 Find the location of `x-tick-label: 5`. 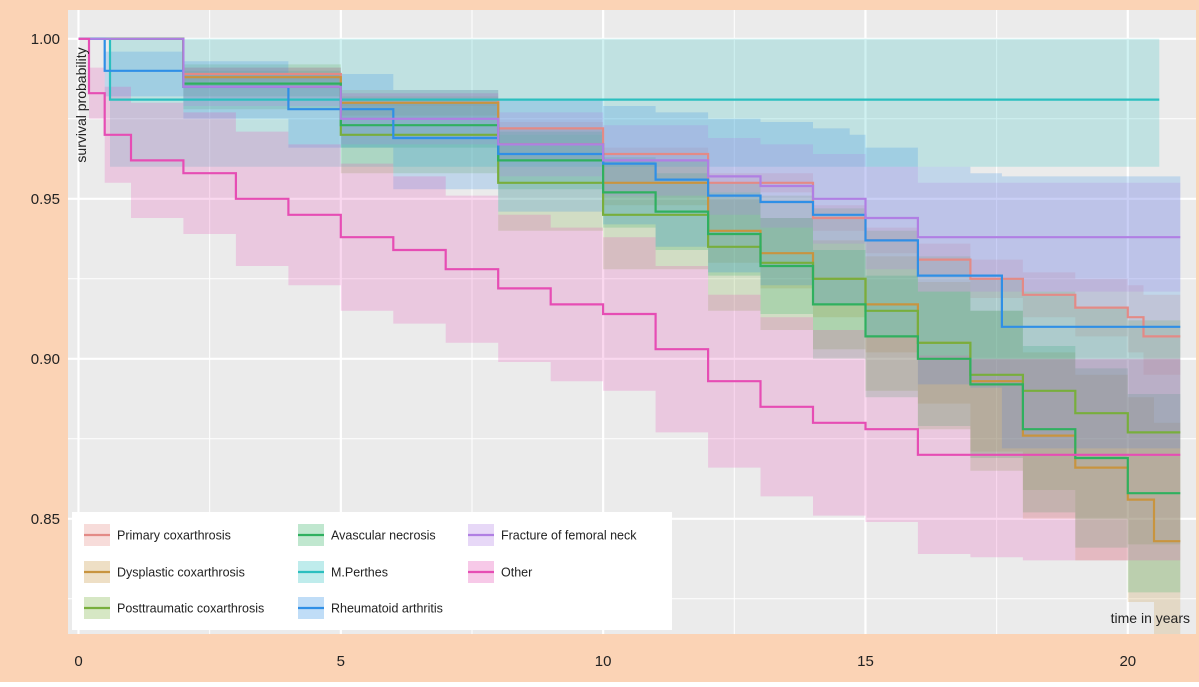

x-tick-label: 5 is located at coordinates (341, 661).